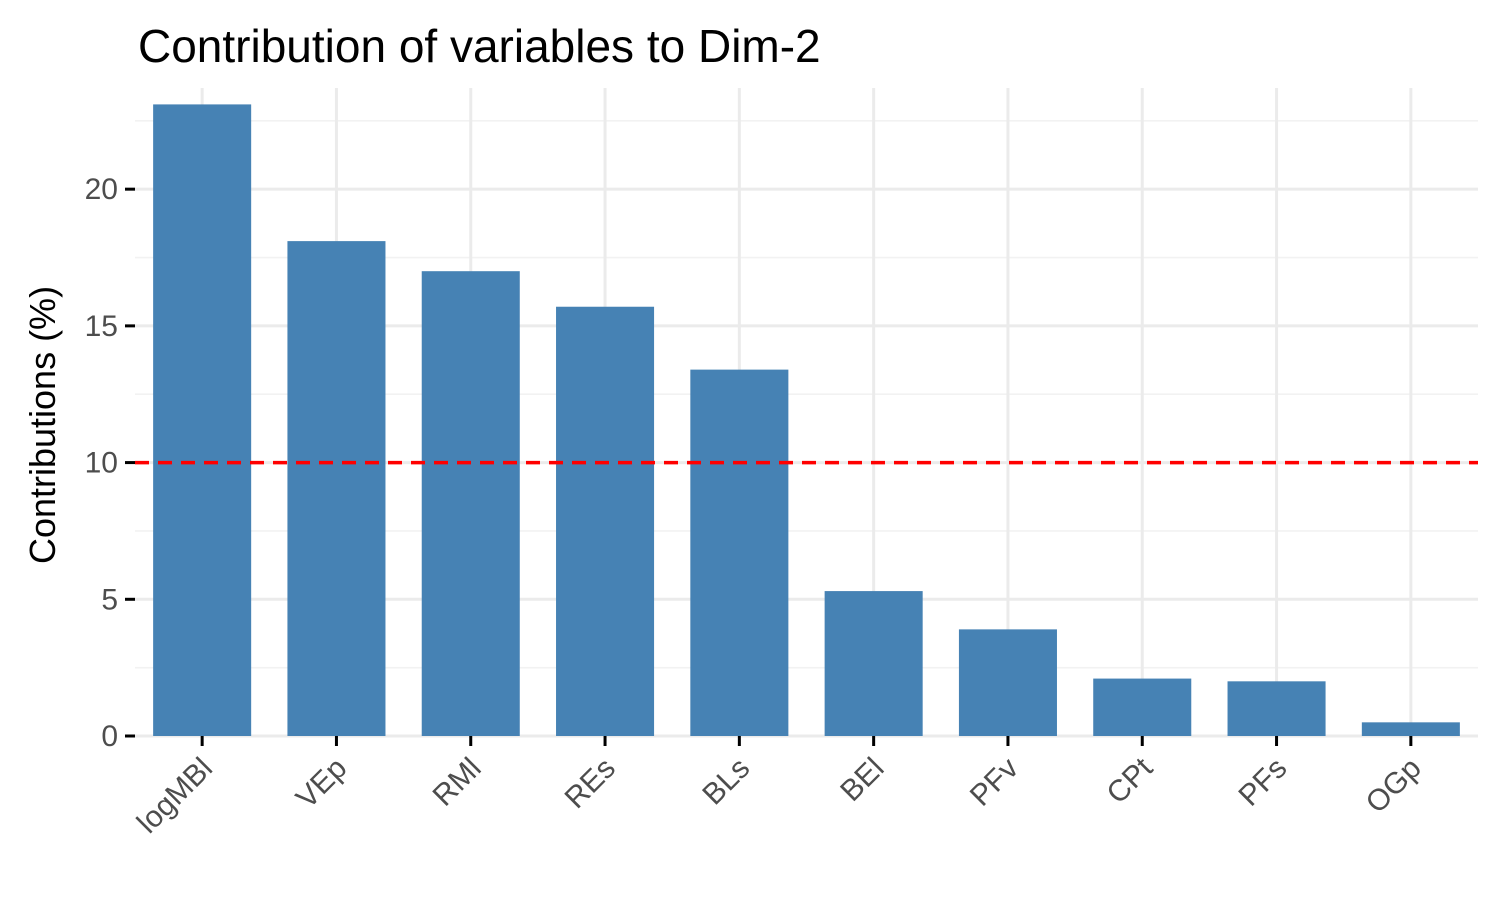 The height and width of the screenshot is (900, 1500). Describe the element at coordinates (470, 503) in the screenshot. I see `bar-RMl` at that location.